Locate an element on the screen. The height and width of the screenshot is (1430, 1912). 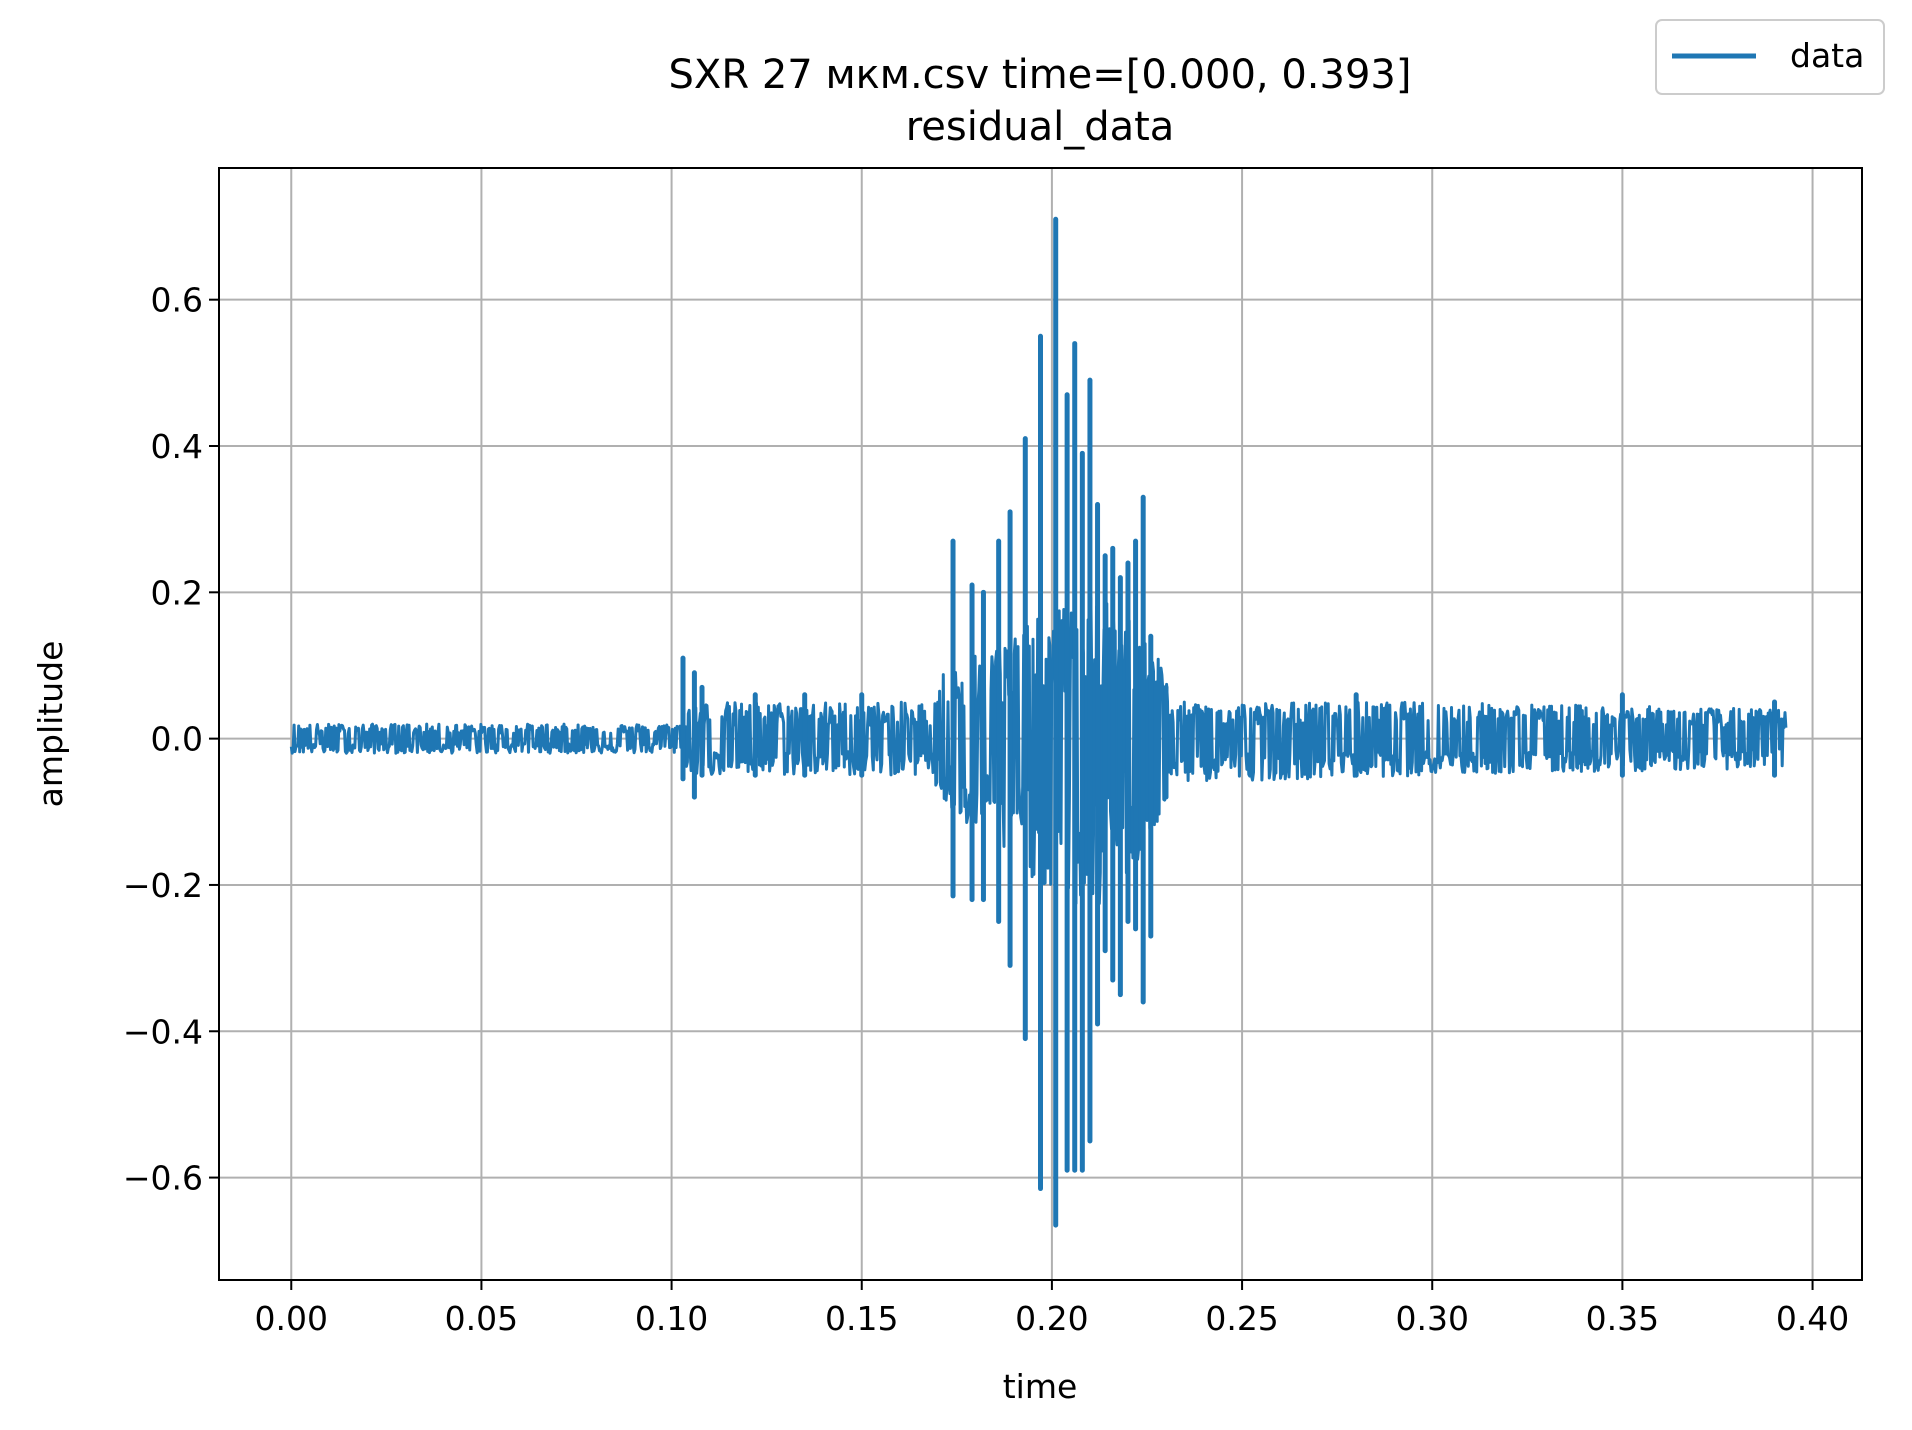
x-tick-label: 0.05 is located at coordinates (481, 1318).